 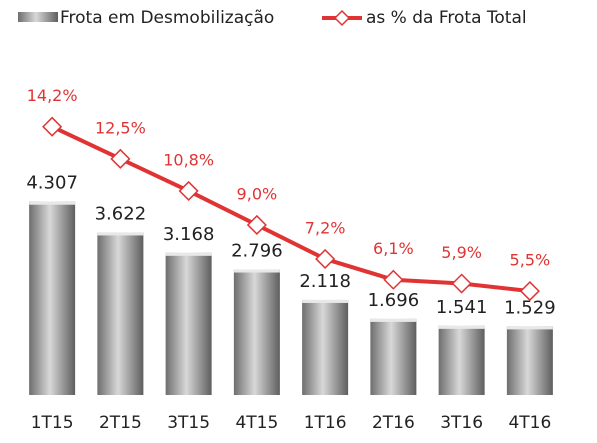 I want to click on x-tick-label: 3T16, so click(x=461, y=423).